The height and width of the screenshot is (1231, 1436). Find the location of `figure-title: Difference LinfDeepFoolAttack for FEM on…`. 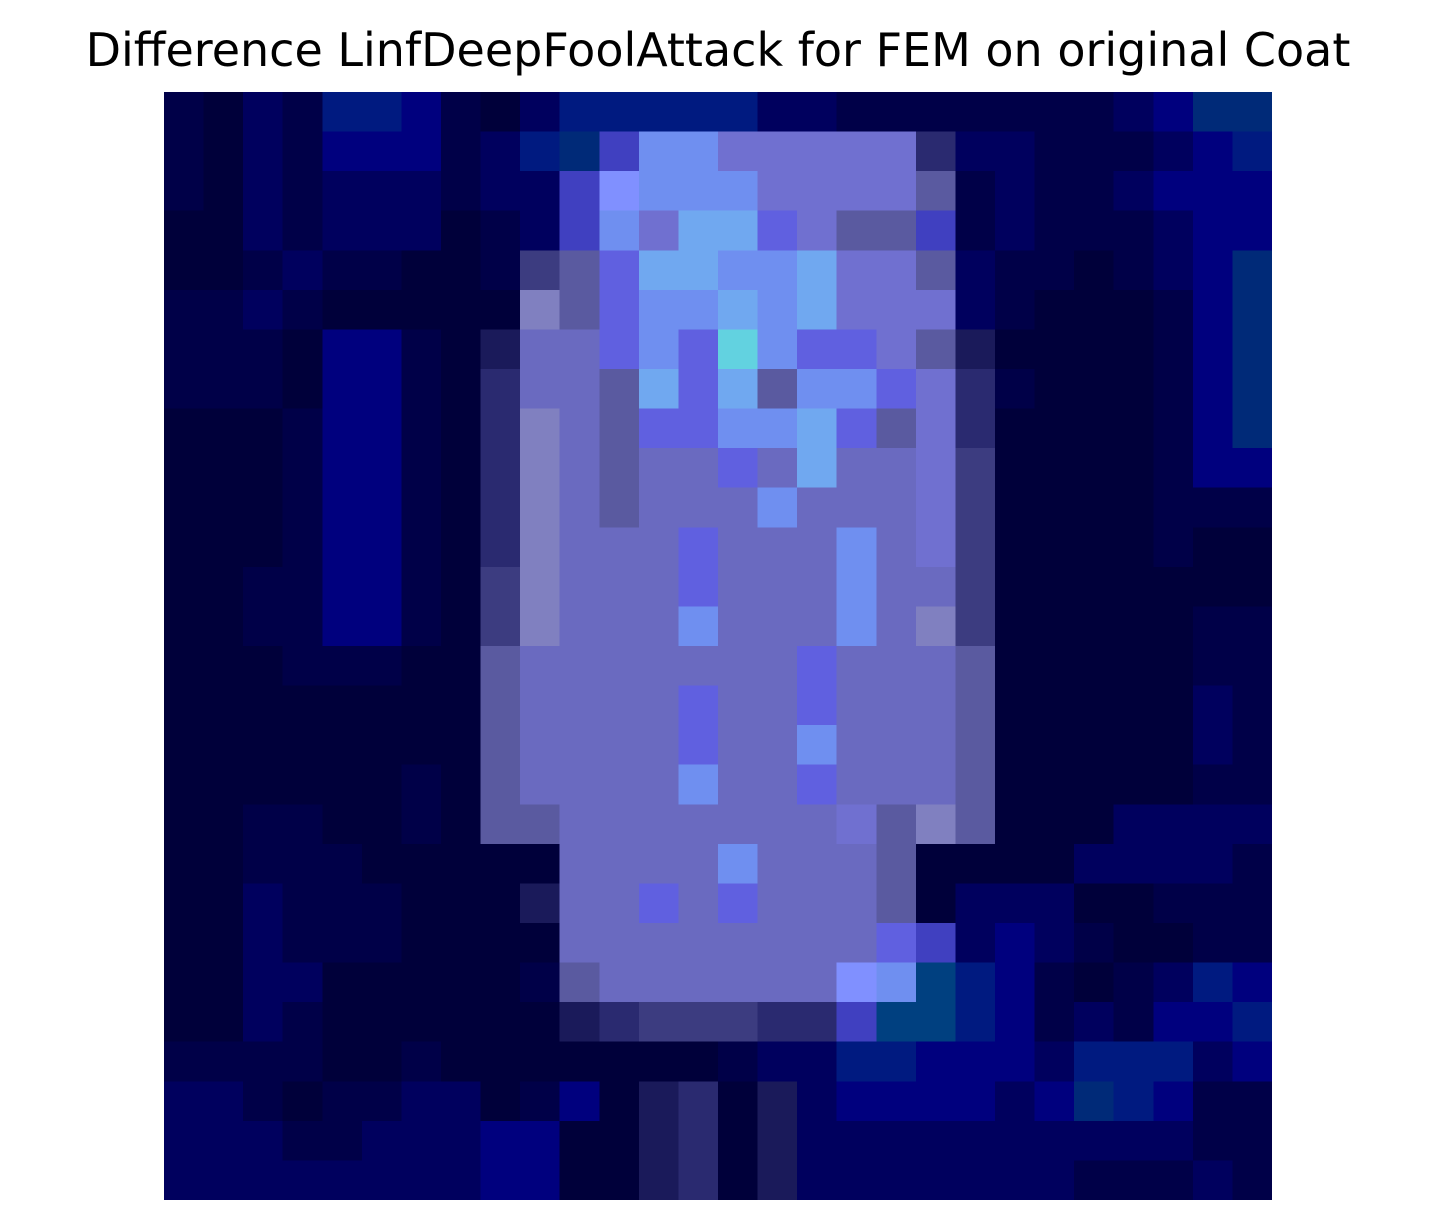

figure-title: Difference LinfDeepFoolAttack for FEM on… is located at coordinates (718, 50).